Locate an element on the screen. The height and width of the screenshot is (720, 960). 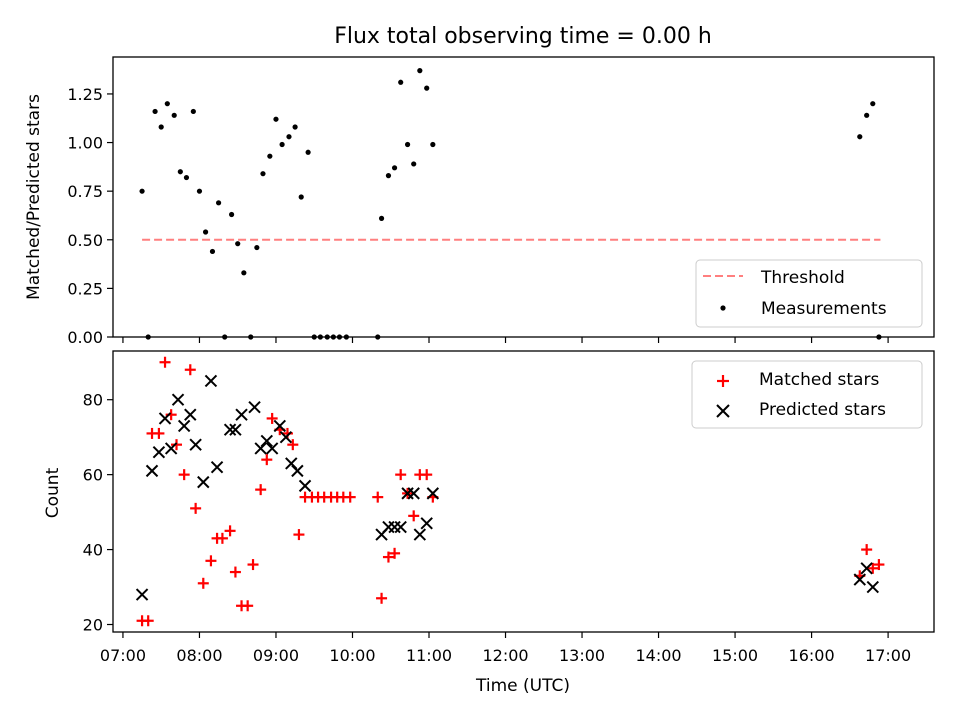
top-y-tick-label: 0.00 is located at coordinates (85, 337).